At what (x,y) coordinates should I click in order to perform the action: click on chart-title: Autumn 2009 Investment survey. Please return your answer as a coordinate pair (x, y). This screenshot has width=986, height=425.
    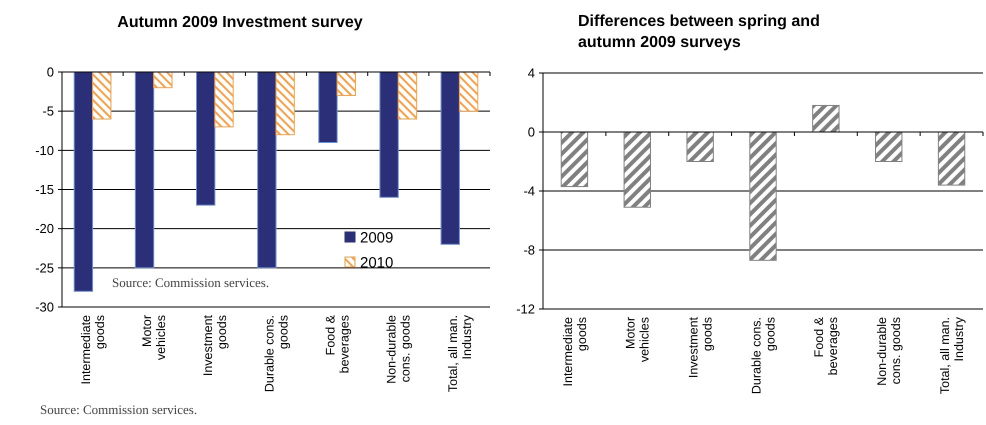
    Looking at the image, I should click on (240, 22).